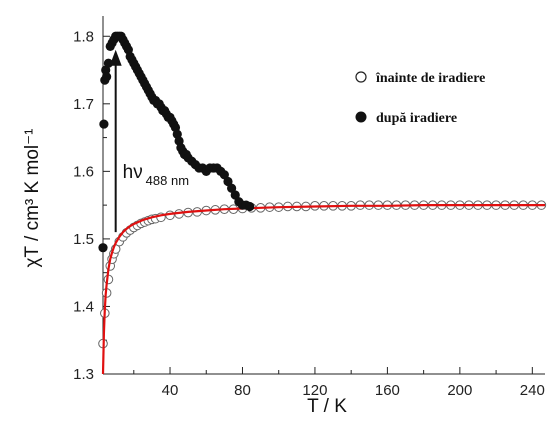  What do you see at coordinates (361, 77) in the screenshot?
I see `legend-marker-open-circle` at bounding box center [361, 77].